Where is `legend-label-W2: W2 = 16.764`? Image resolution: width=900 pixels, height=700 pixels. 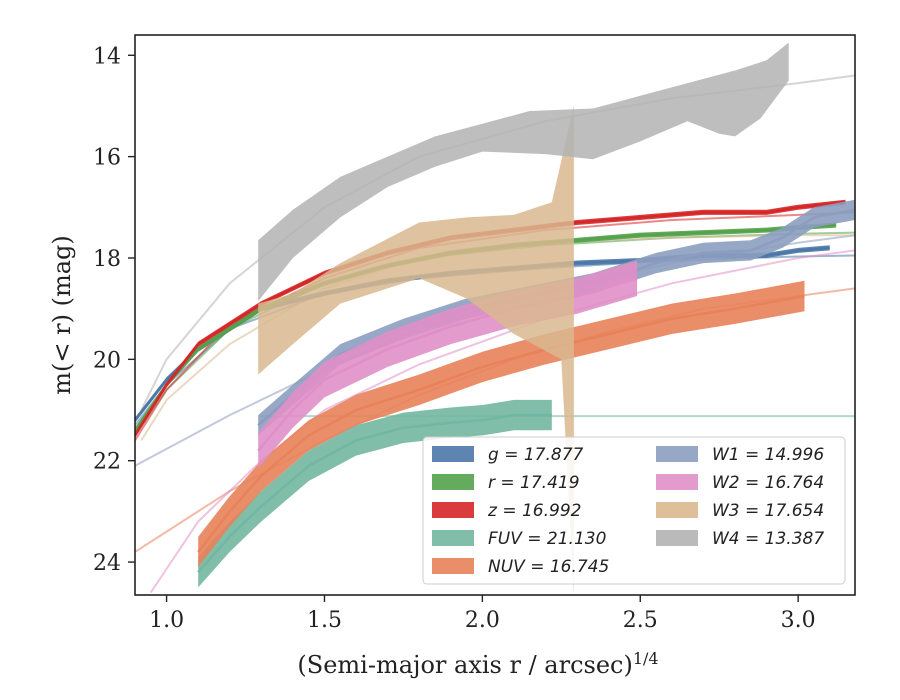
legend-label-W2: W2 = 16.764 is located at coordinates (768, 483).